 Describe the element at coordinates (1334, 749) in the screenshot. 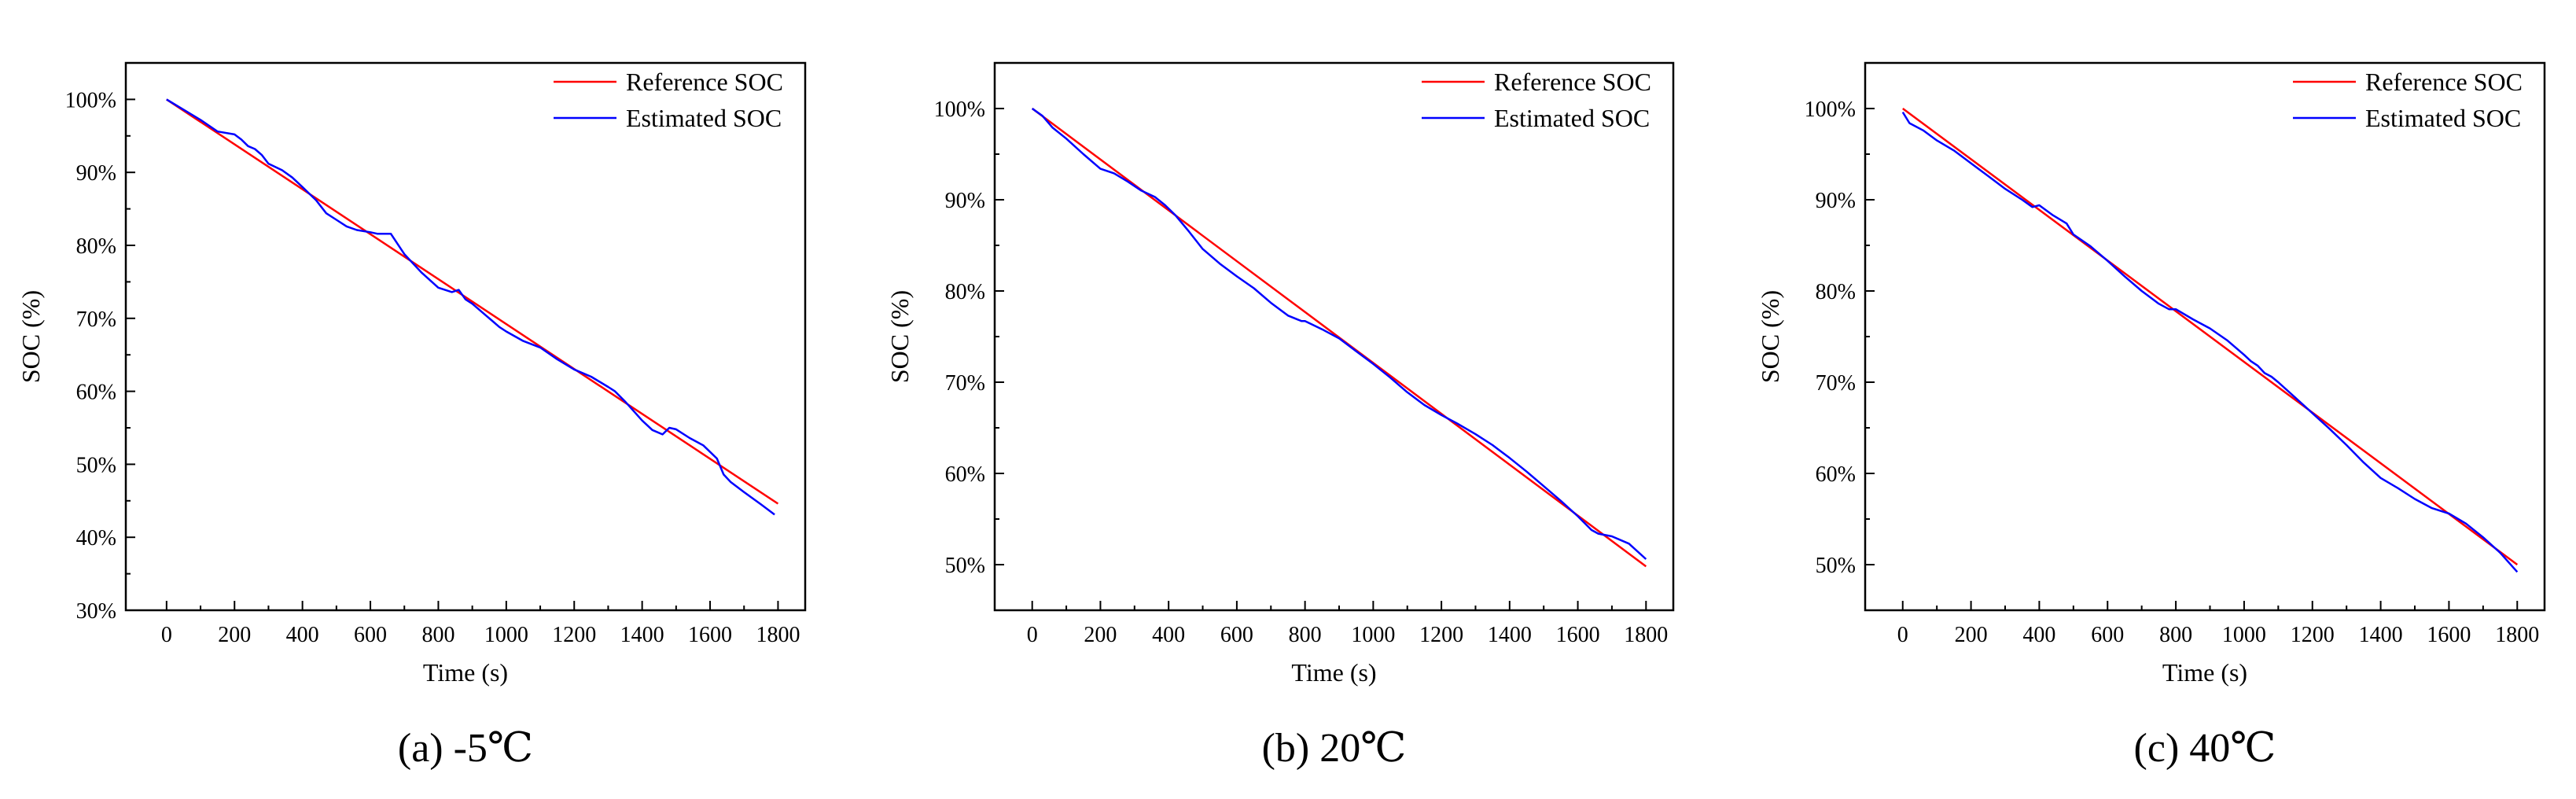

I see `panel-caption: (b) 20℃` at that location.